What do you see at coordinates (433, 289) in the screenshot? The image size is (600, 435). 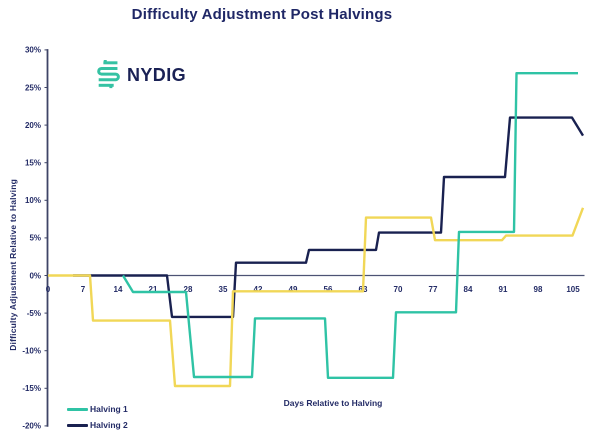 I see `x-tick-label: 77` at bounding box center [433, 289].